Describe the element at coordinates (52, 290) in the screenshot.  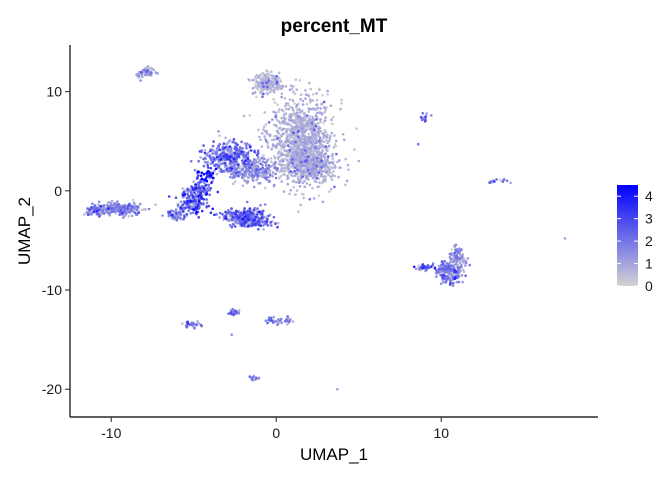
I see `y-tick-label: -10` at that location.